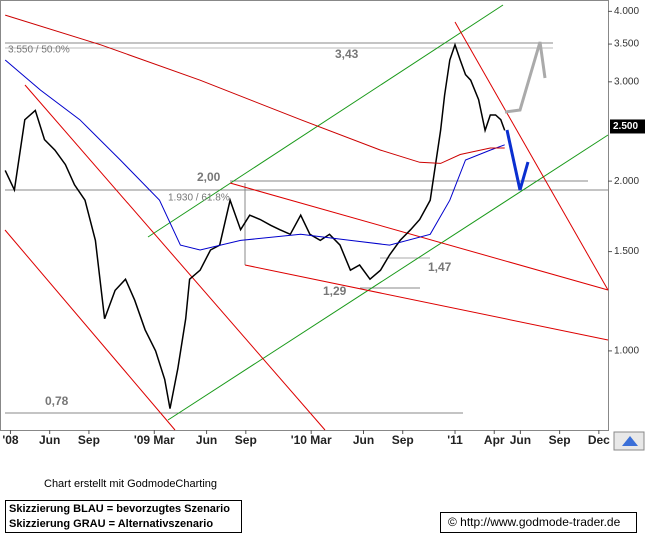 The height and width of the screenshot is (543, 645). Describe the element at coordinates (10, 440) in the screenshot. I see `x-tick-label: '08` at that location.